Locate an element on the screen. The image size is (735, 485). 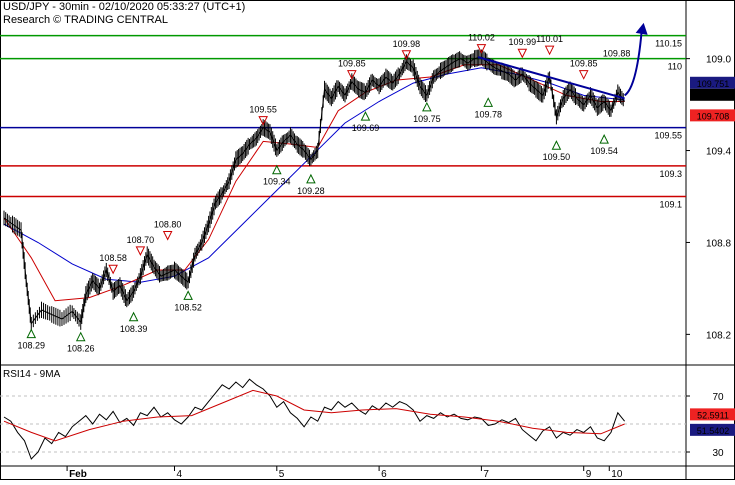
resistance-marker-label: 109.55 is located at coordinates (263, 110).